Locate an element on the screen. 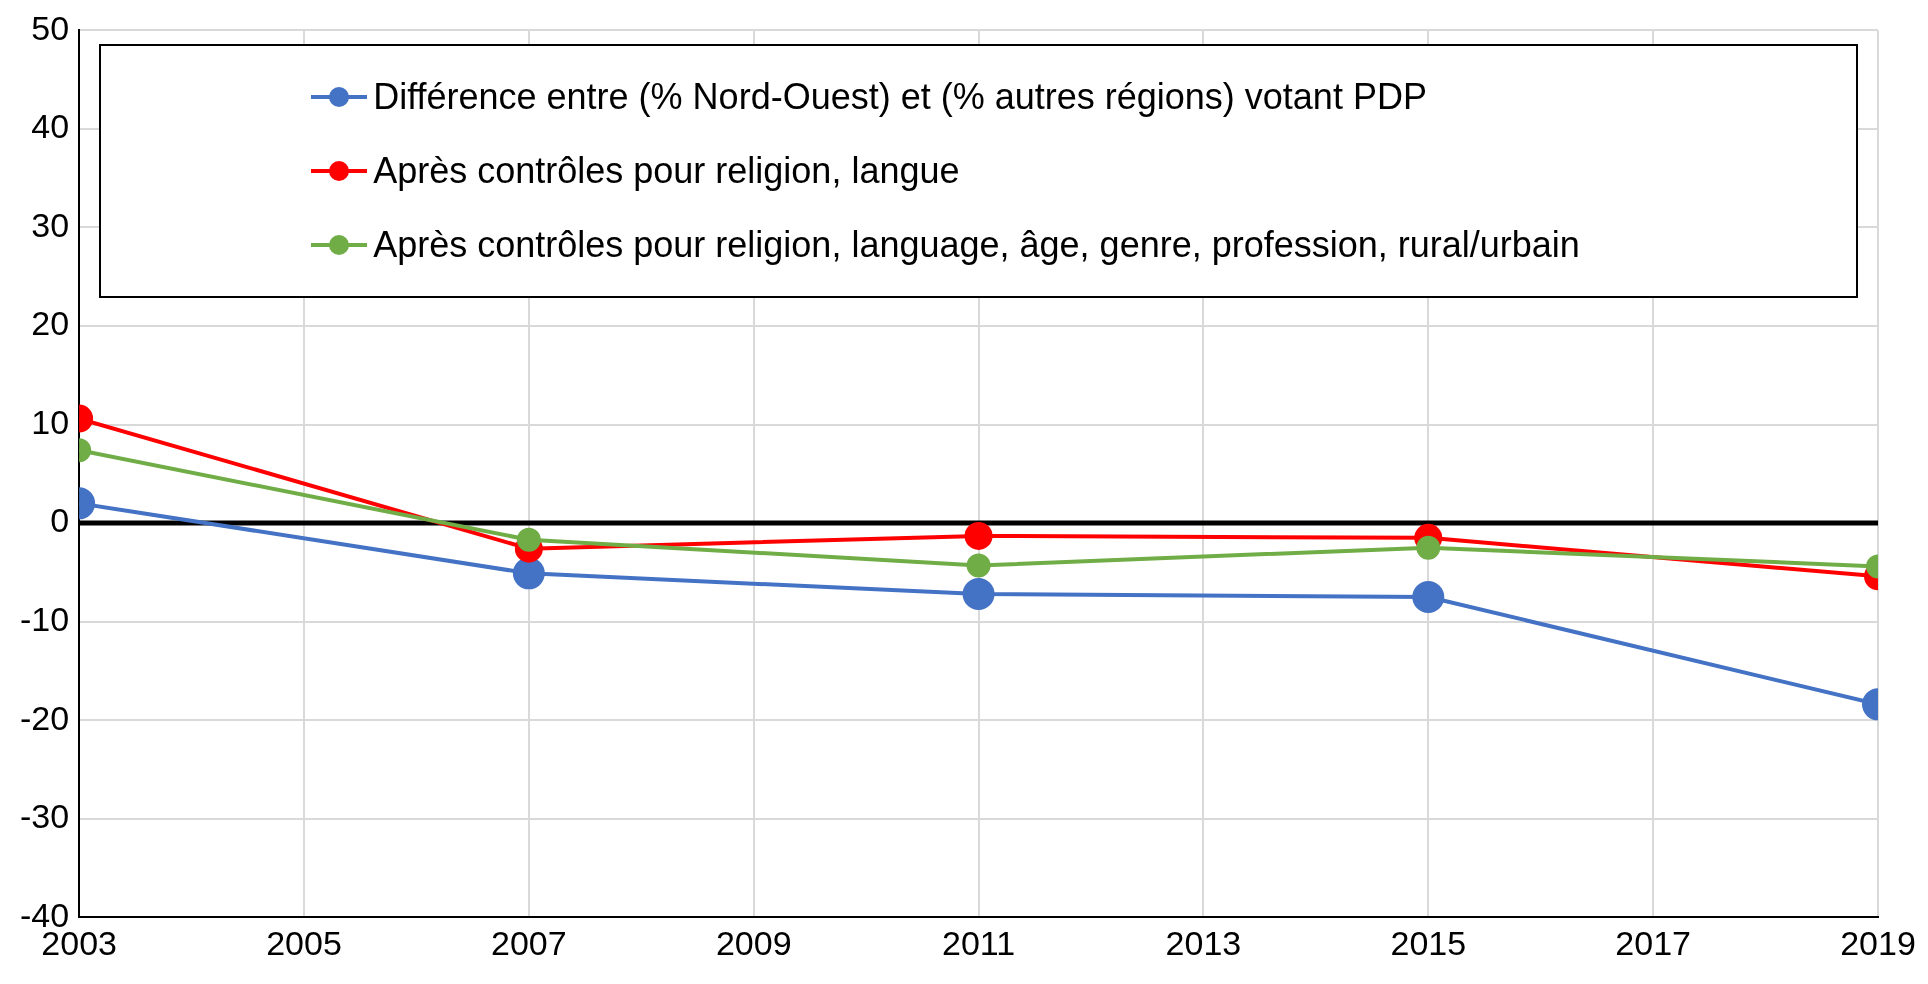 The height and width of the screenshot is (984, 1928). x-tick-label: 2019 is located at coordinates (1878, 942).